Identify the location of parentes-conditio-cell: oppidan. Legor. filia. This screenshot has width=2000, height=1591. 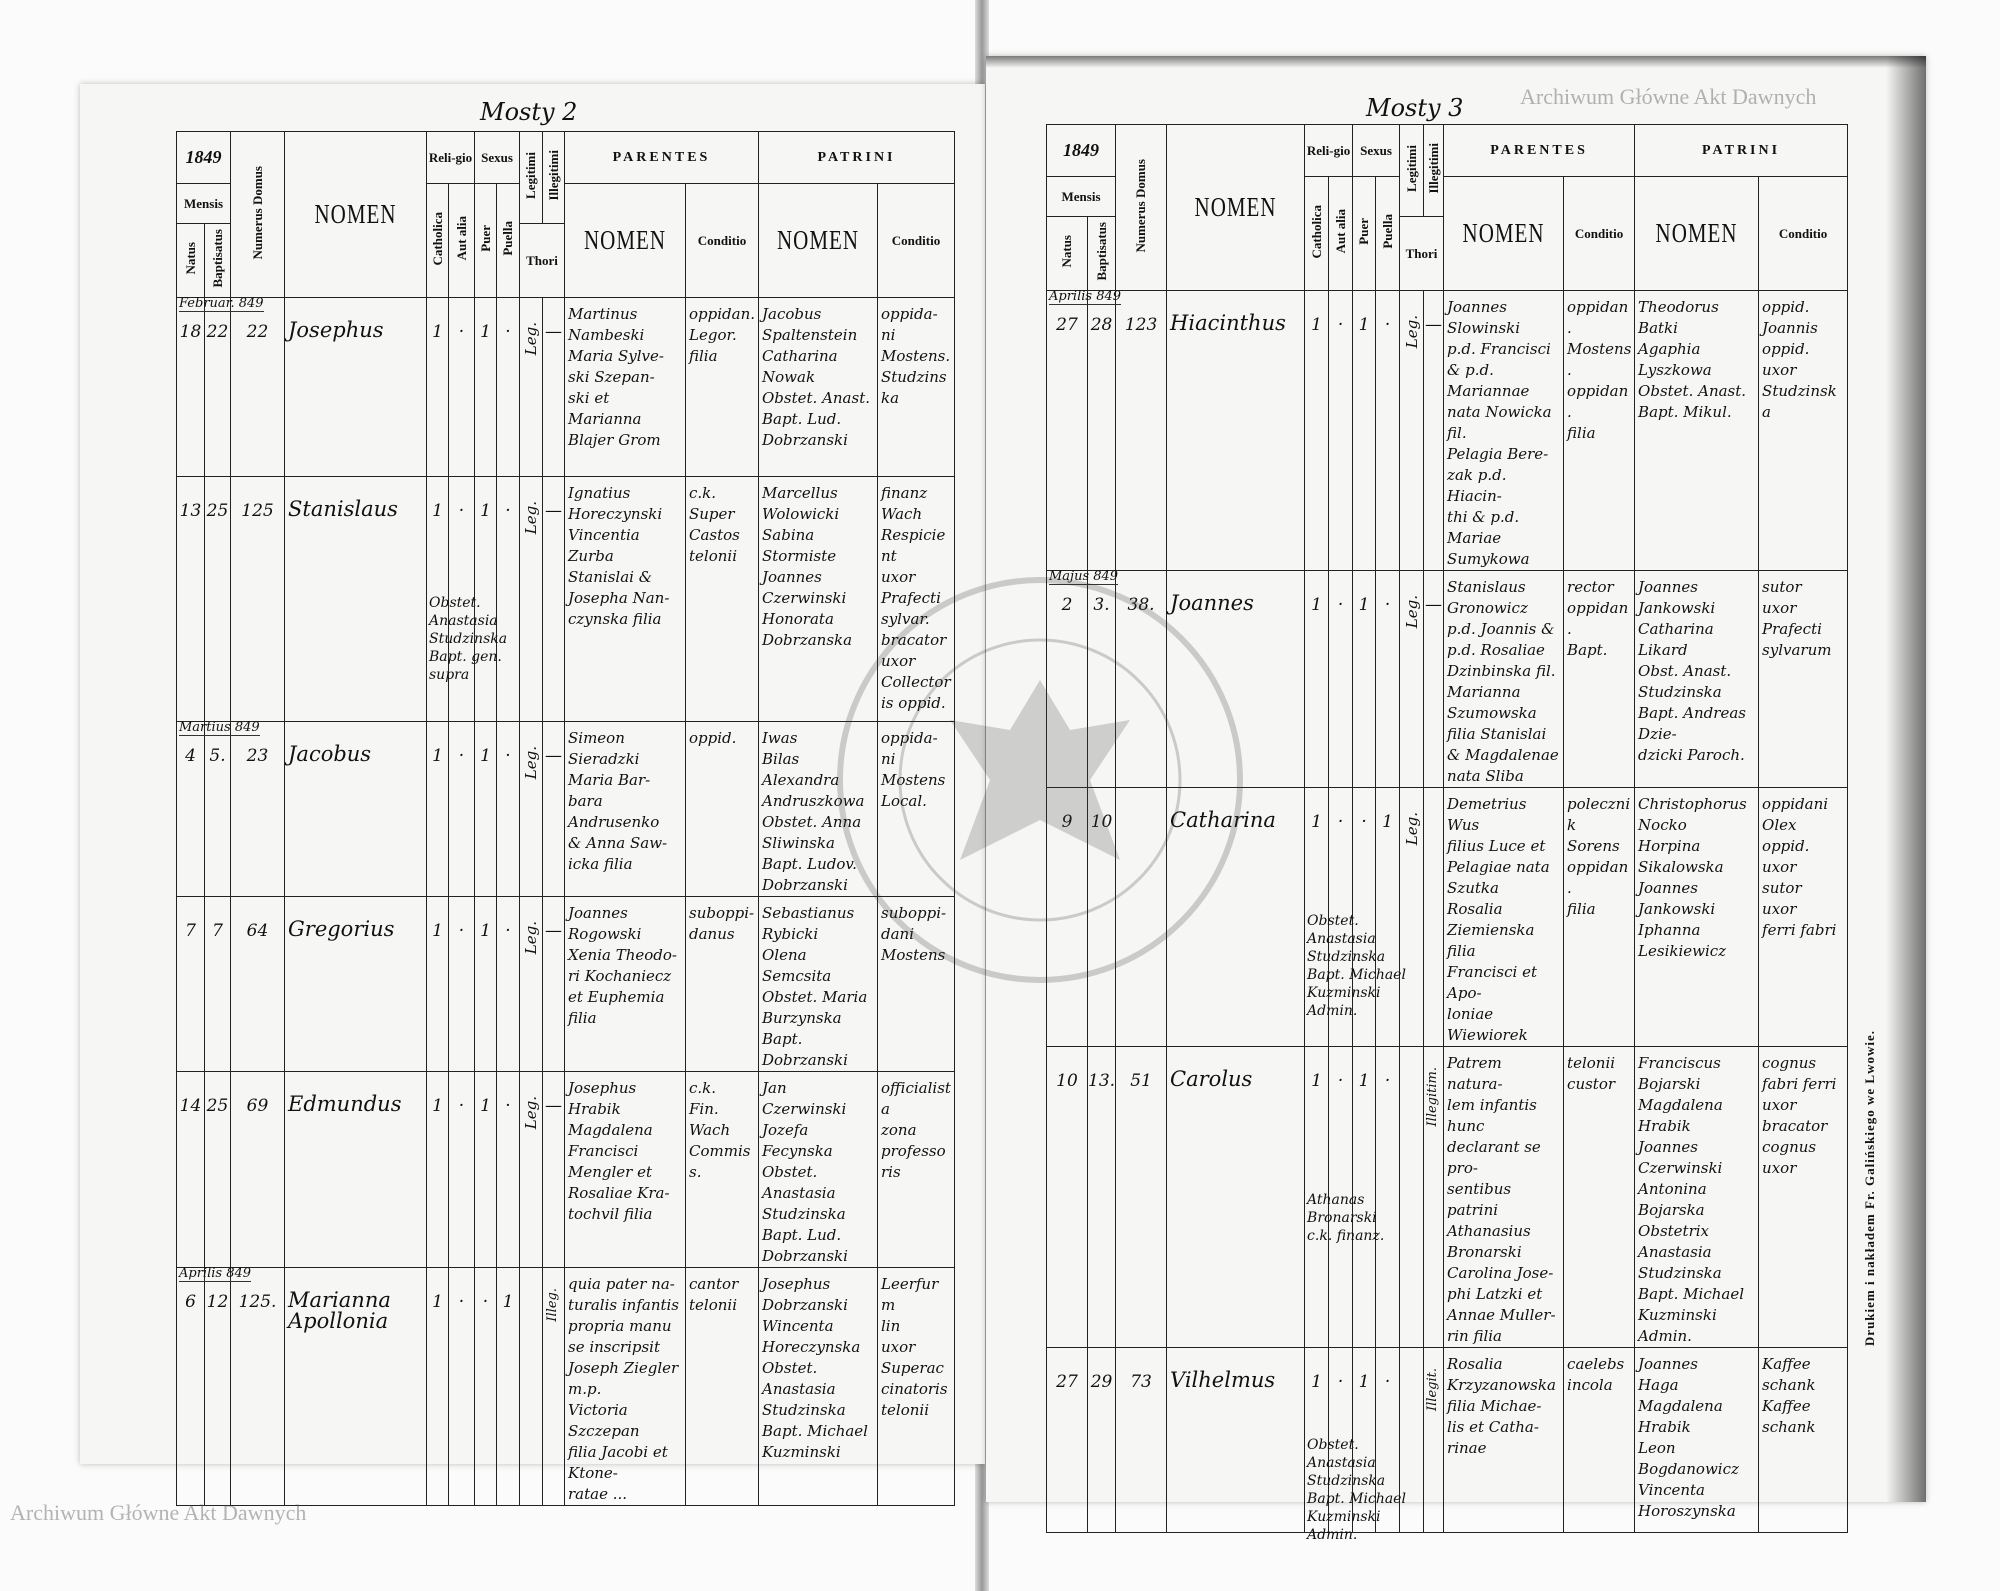
(722, 387).